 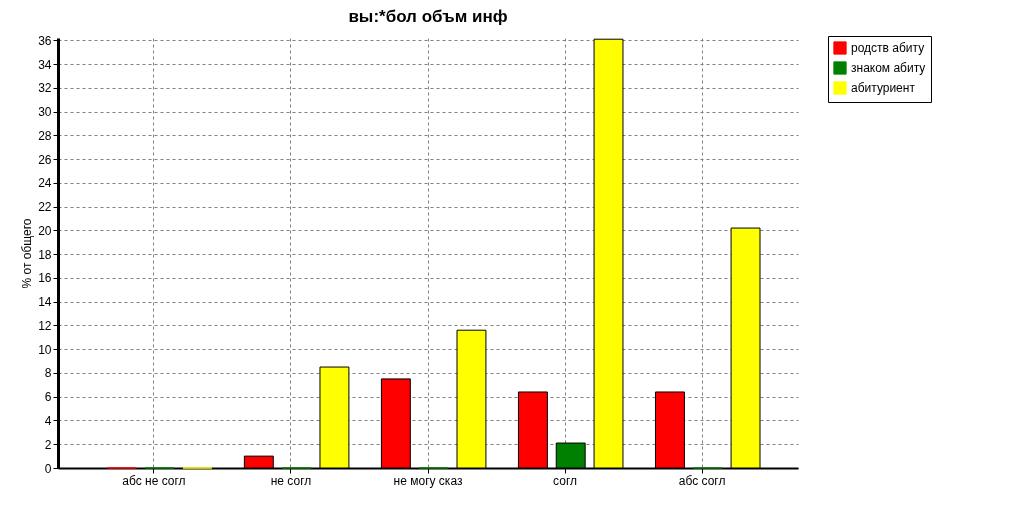 I want to click on y-tick-label: 36, so click(x=45, y=40).